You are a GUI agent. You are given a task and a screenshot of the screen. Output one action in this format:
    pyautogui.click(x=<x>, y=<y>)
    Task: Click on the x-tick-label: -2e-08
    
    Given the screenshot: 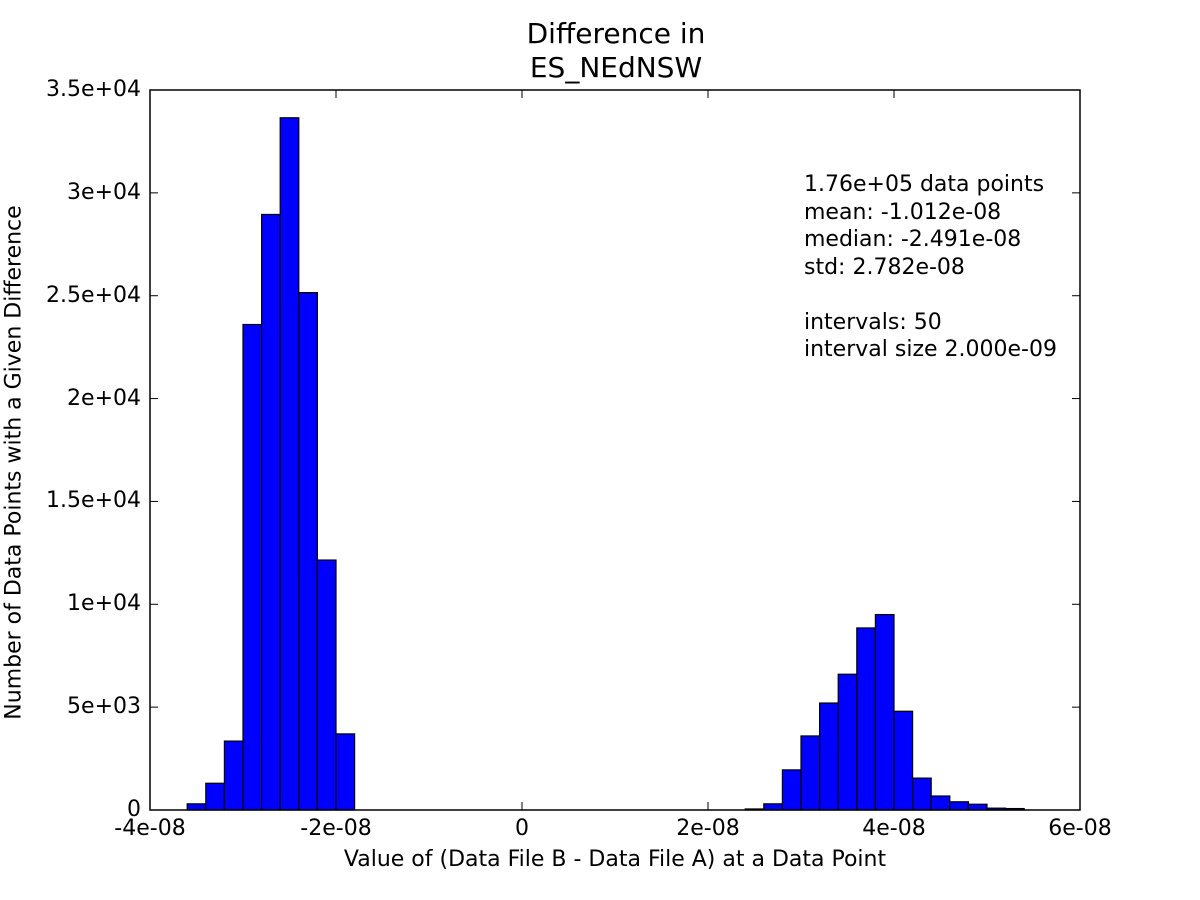 What is the action you would take?
    pyautogui.click(x=336, y=828)
    